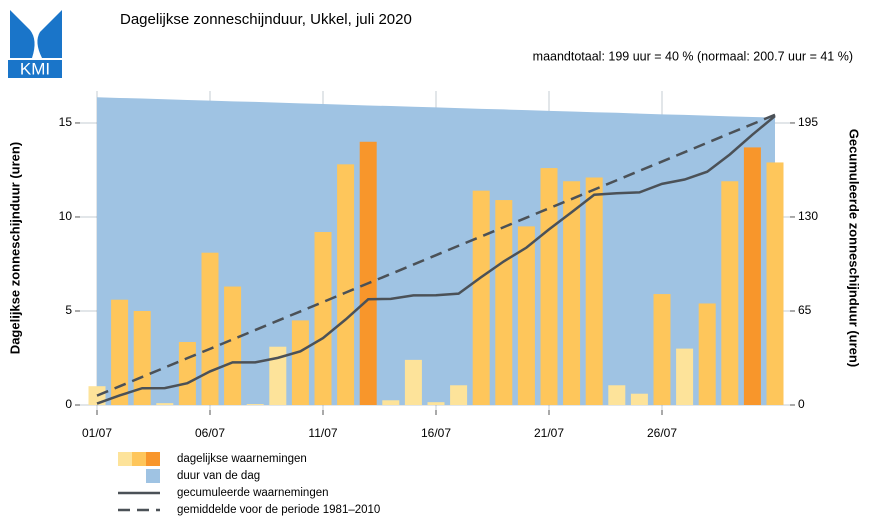  I want to click on x-tick-label: 01/07, so click(97, 433).